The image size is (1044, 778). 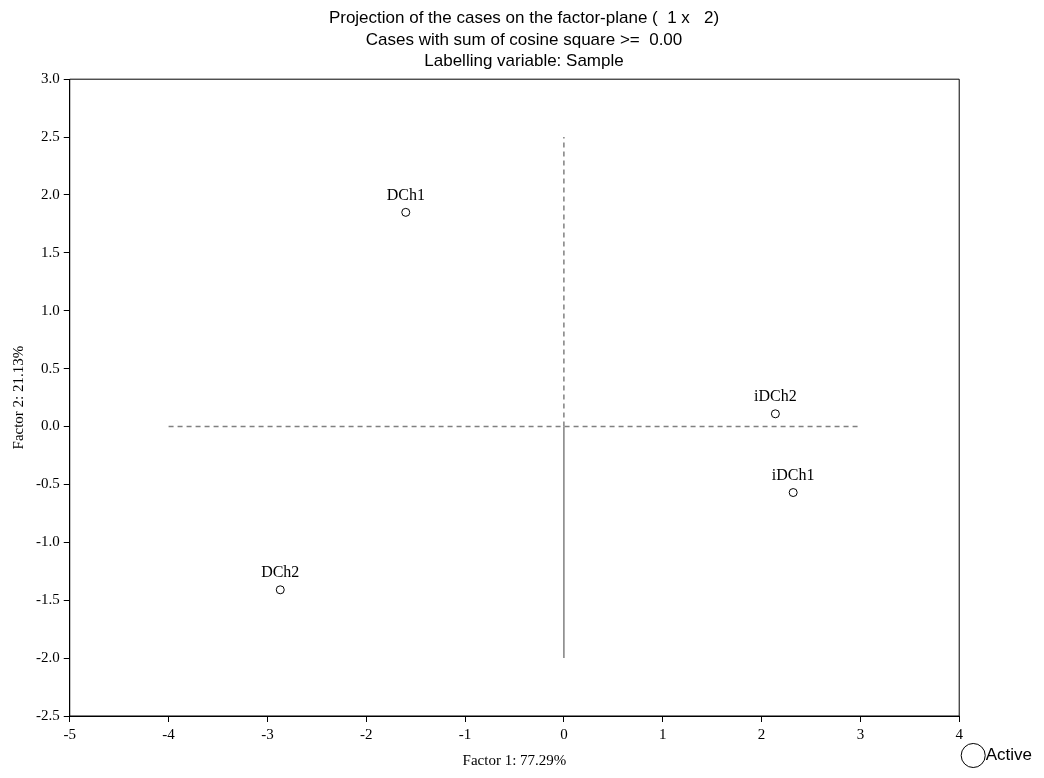 I want to click on x-tick-label: -3, so click(x=267, y=733).